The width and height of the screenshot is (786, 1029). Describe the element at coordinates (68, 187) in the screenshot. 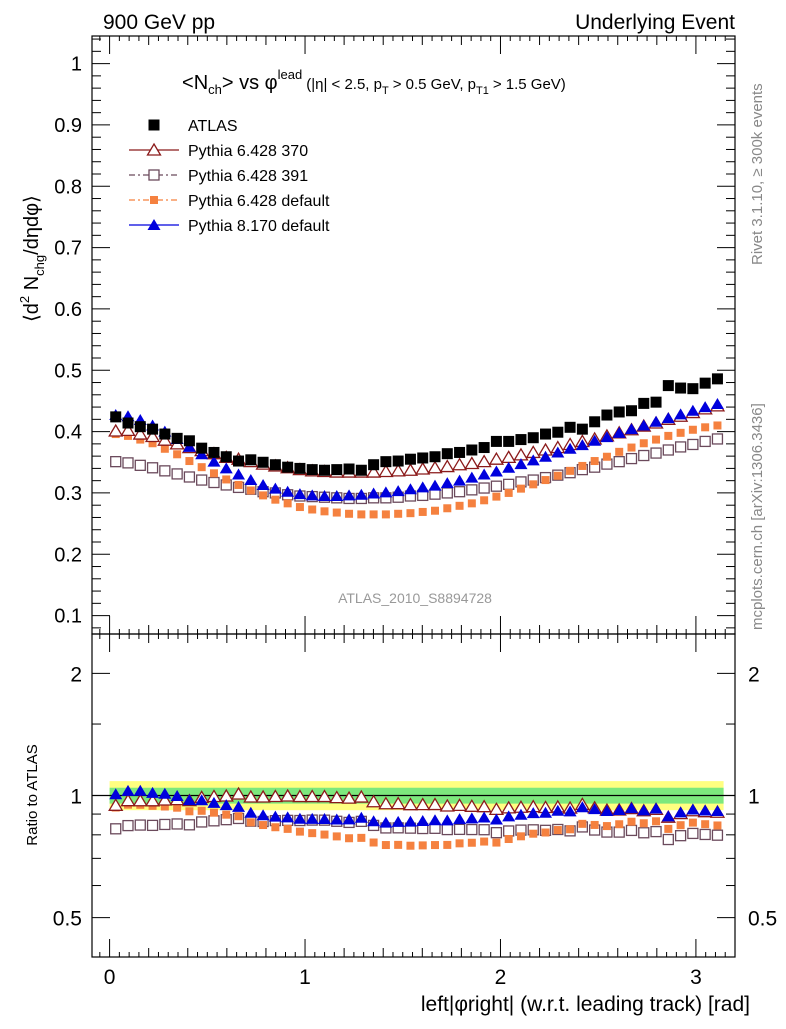

I see `y-tick-label: 0.8` at that location.